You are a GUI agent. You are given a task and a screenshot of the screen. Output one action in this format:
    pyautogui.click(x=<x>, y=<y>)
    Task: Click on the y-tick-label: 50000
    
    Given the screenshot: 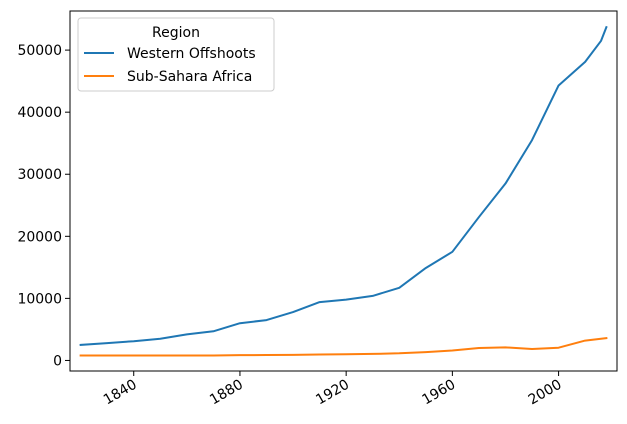 What is the action you would take?
    pyautogui.click(x=39, y=51)
    